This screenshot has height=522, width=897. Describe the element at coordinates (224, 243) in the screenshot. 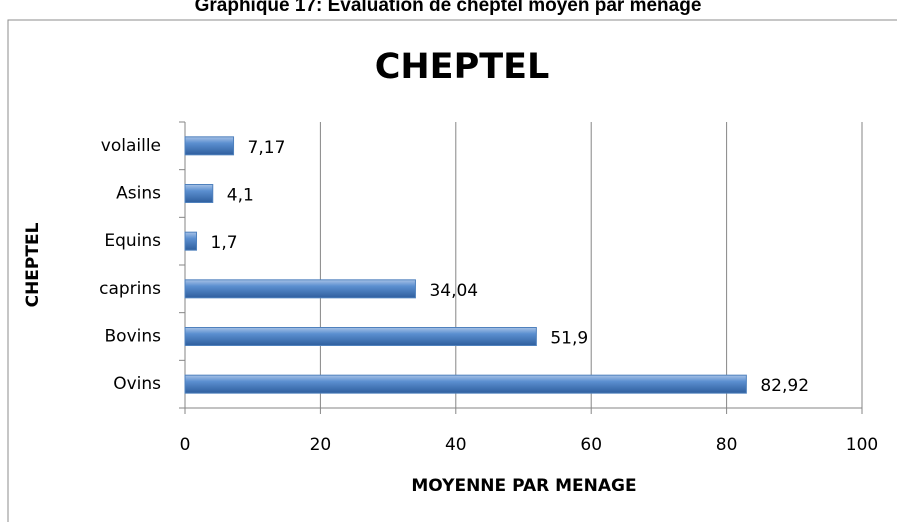

I see `data-label: 1,7` at that location.